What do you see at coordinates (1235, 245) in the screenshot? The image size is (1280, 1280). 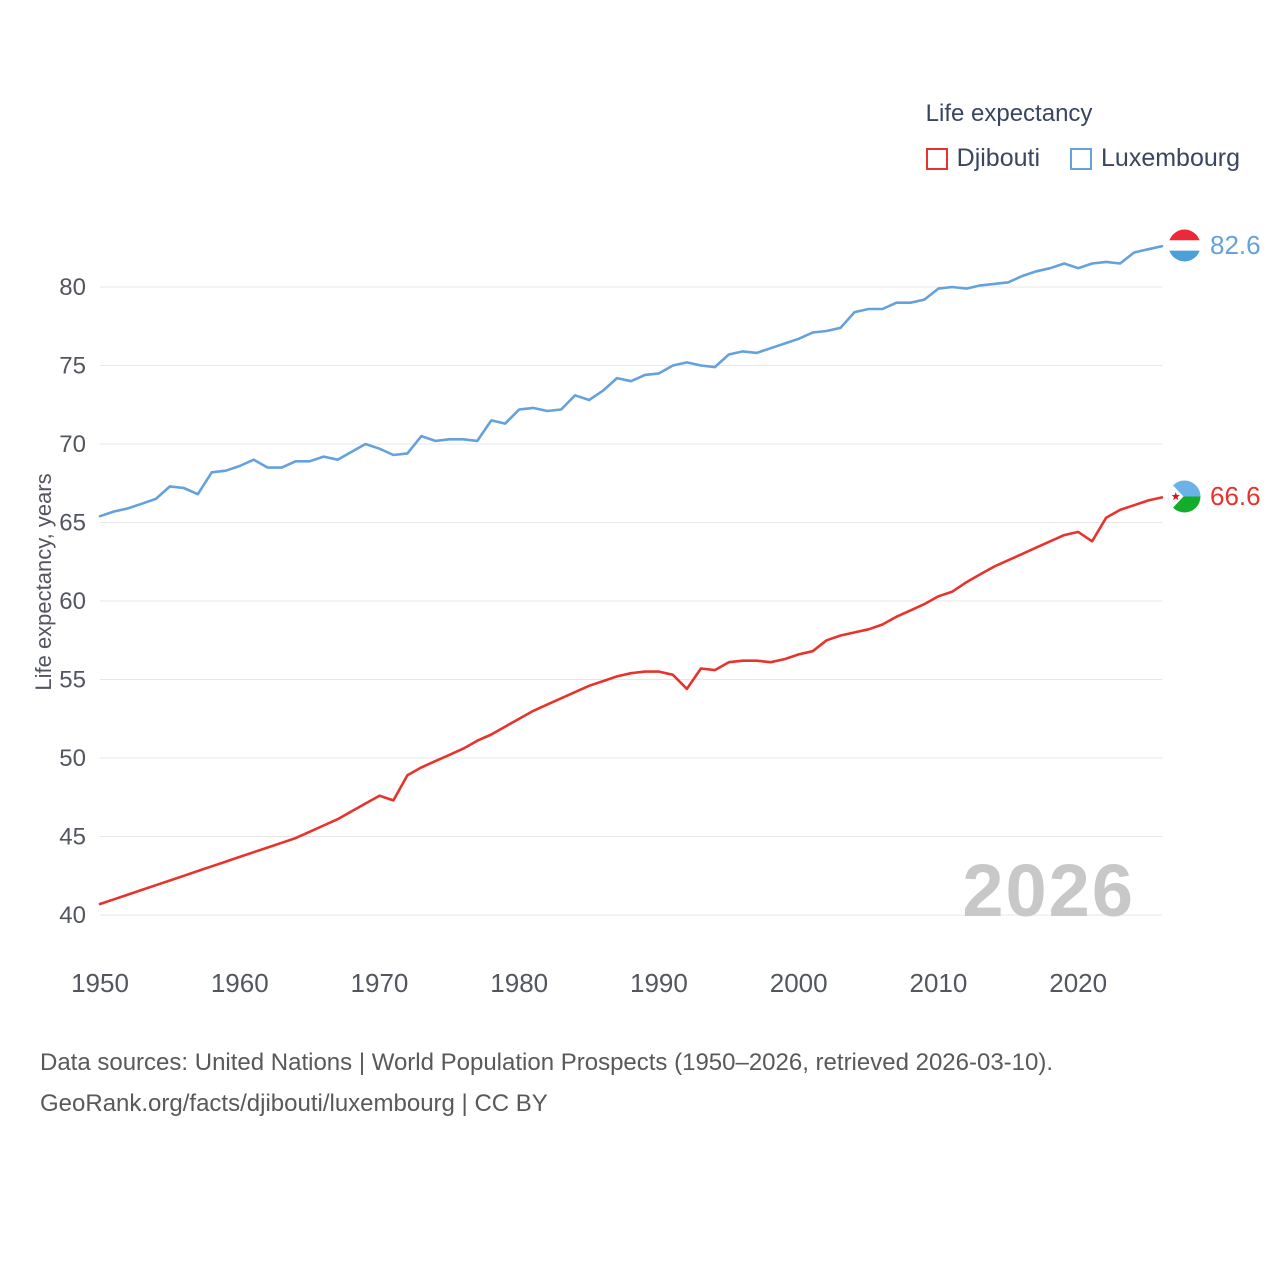 I see `luxembourg-end-value: 82.6` at bounding box center [1235, 245].